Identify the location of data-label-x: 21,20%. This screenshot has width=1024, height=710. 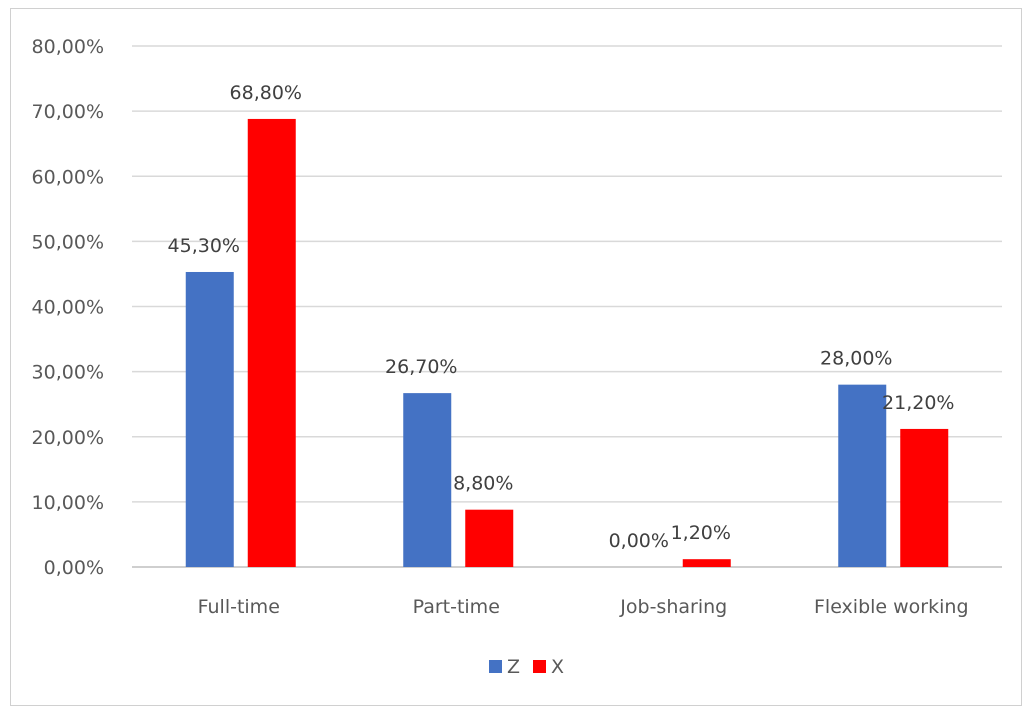
(918, 403).